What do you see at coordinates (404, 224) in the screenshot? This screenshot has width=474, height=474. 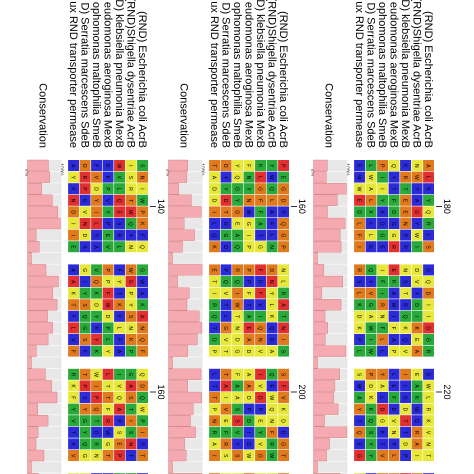 I see `residue-letter: N` at bounding box center [404, 224].